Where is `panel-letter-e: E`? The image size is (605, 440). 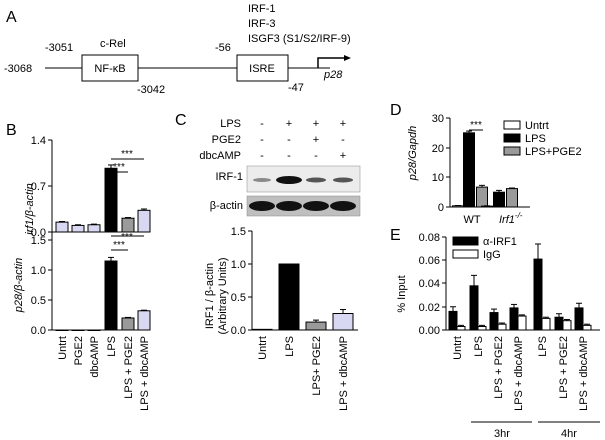 panel-letter-e: E is located at coordinates (395, 235).